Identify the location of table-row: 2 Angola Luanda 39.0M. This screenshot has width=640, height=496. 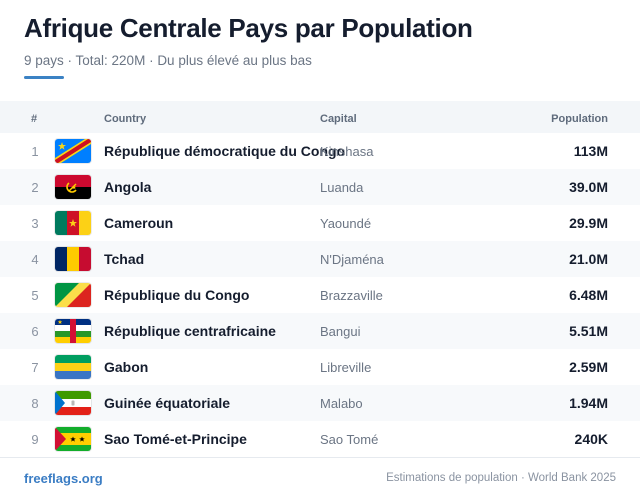
(320, 187).